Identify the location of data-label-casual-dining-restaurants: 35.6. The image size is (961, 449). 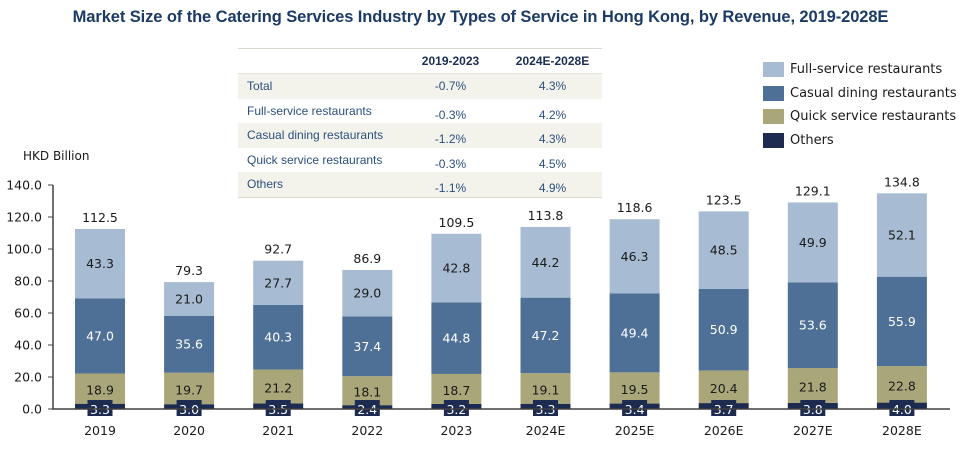
(189, 344).